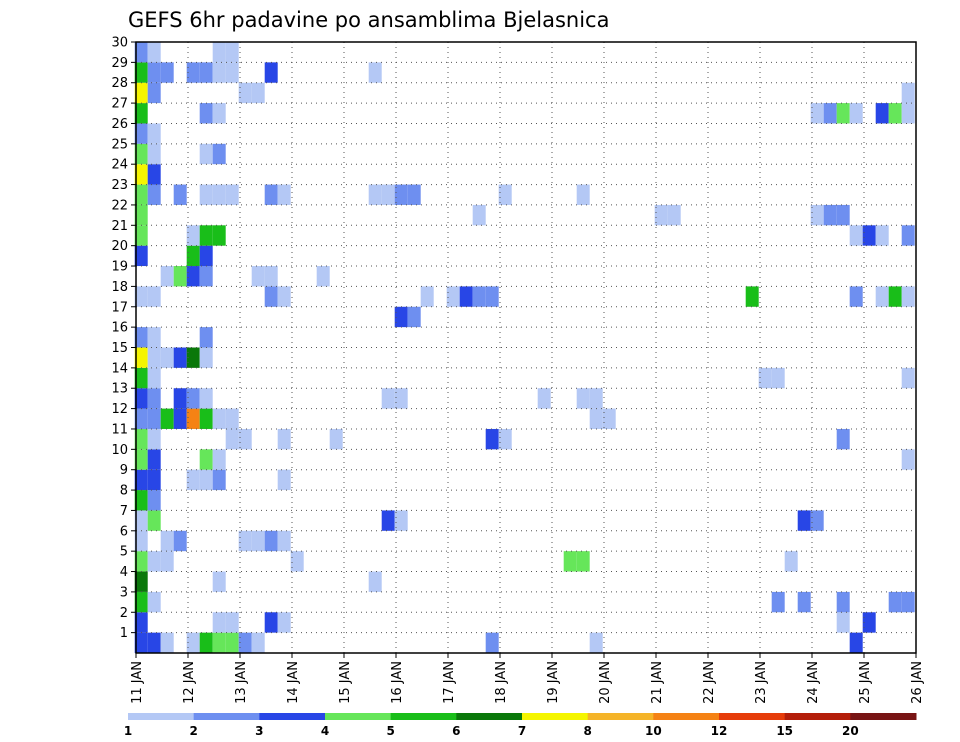 This screenshot has height=742, width=960. What do you see at coordinates (124, 633) in the screenshot?
I see `y-tick-label: 1` at bounding box center [124, 633].